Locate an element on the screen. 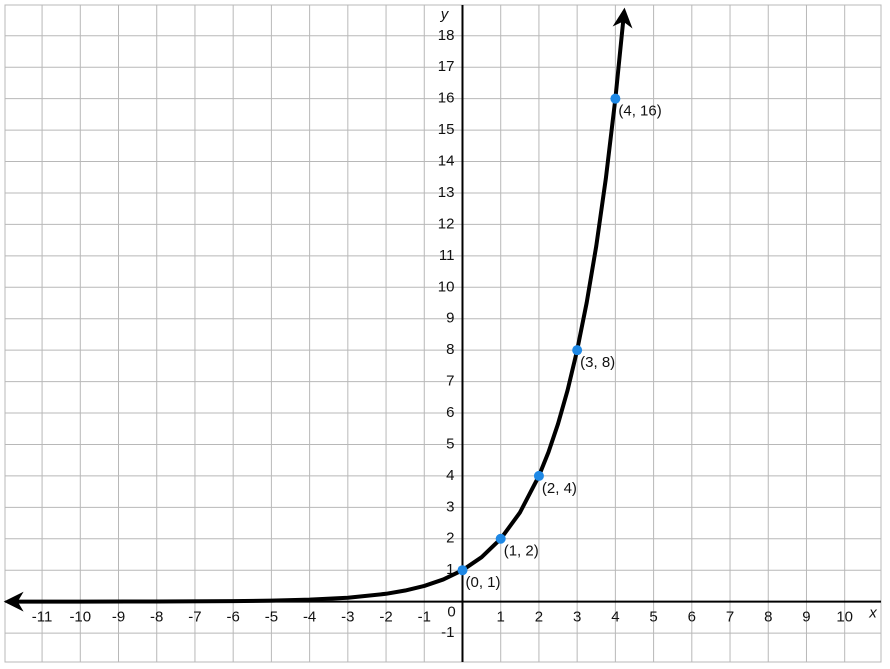 This screenshot has width=890, height=669. y-axis-label: y is located at coordinates (445, 14).